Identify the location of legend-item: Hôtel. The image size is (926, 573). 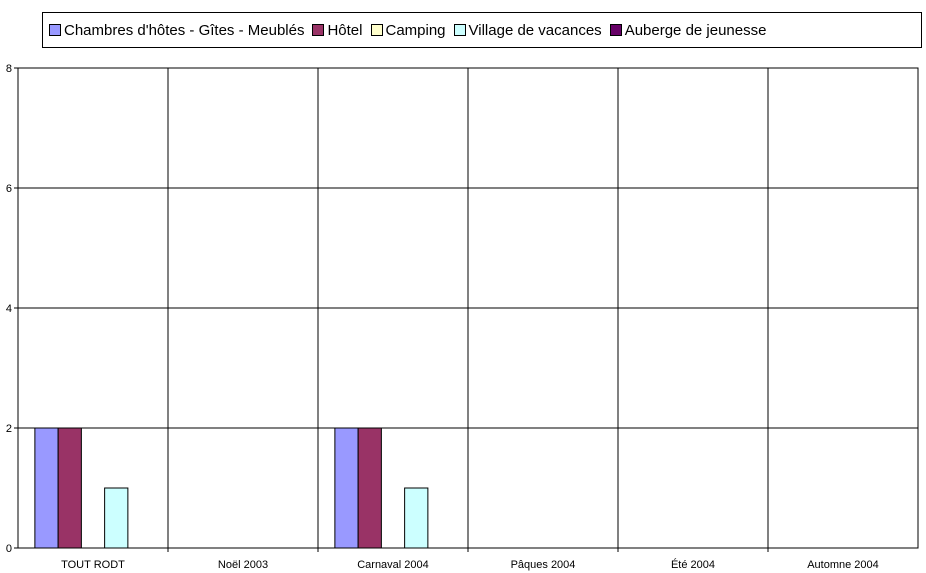
(337, 30).